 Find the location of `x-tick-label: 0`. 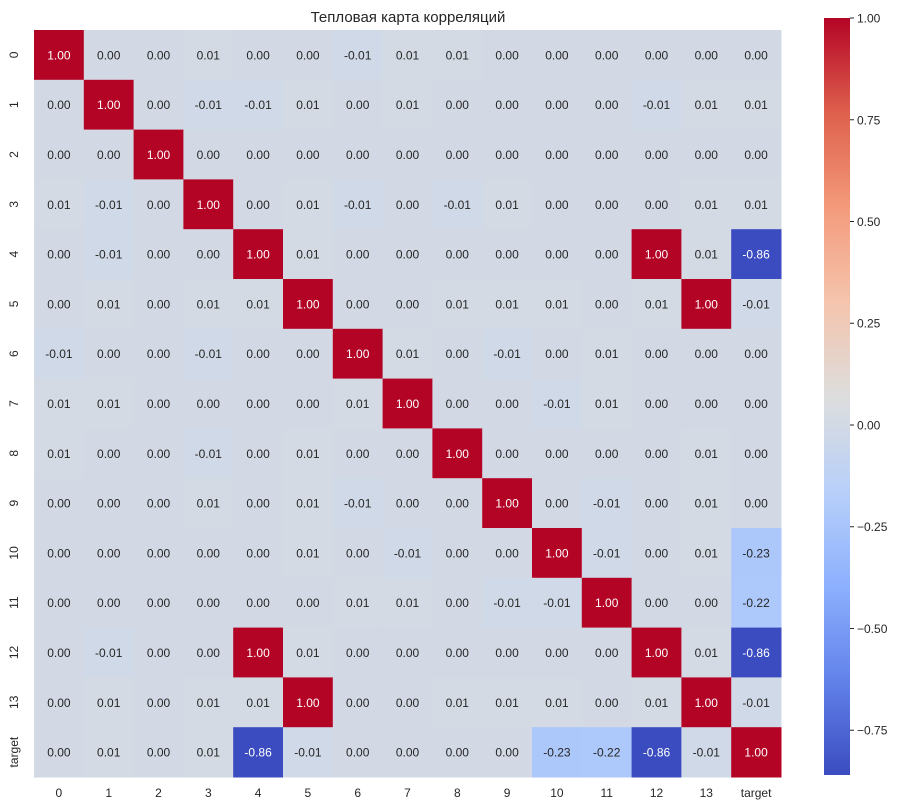

x-tick-label: 0 is located at coordinates (59, 793).